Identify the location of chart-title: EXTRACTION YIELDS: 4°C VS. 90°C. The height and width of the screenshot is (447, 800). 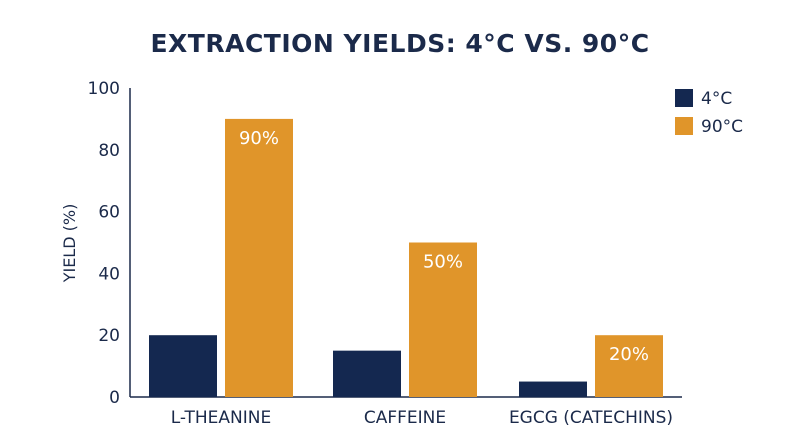
(399, 43).